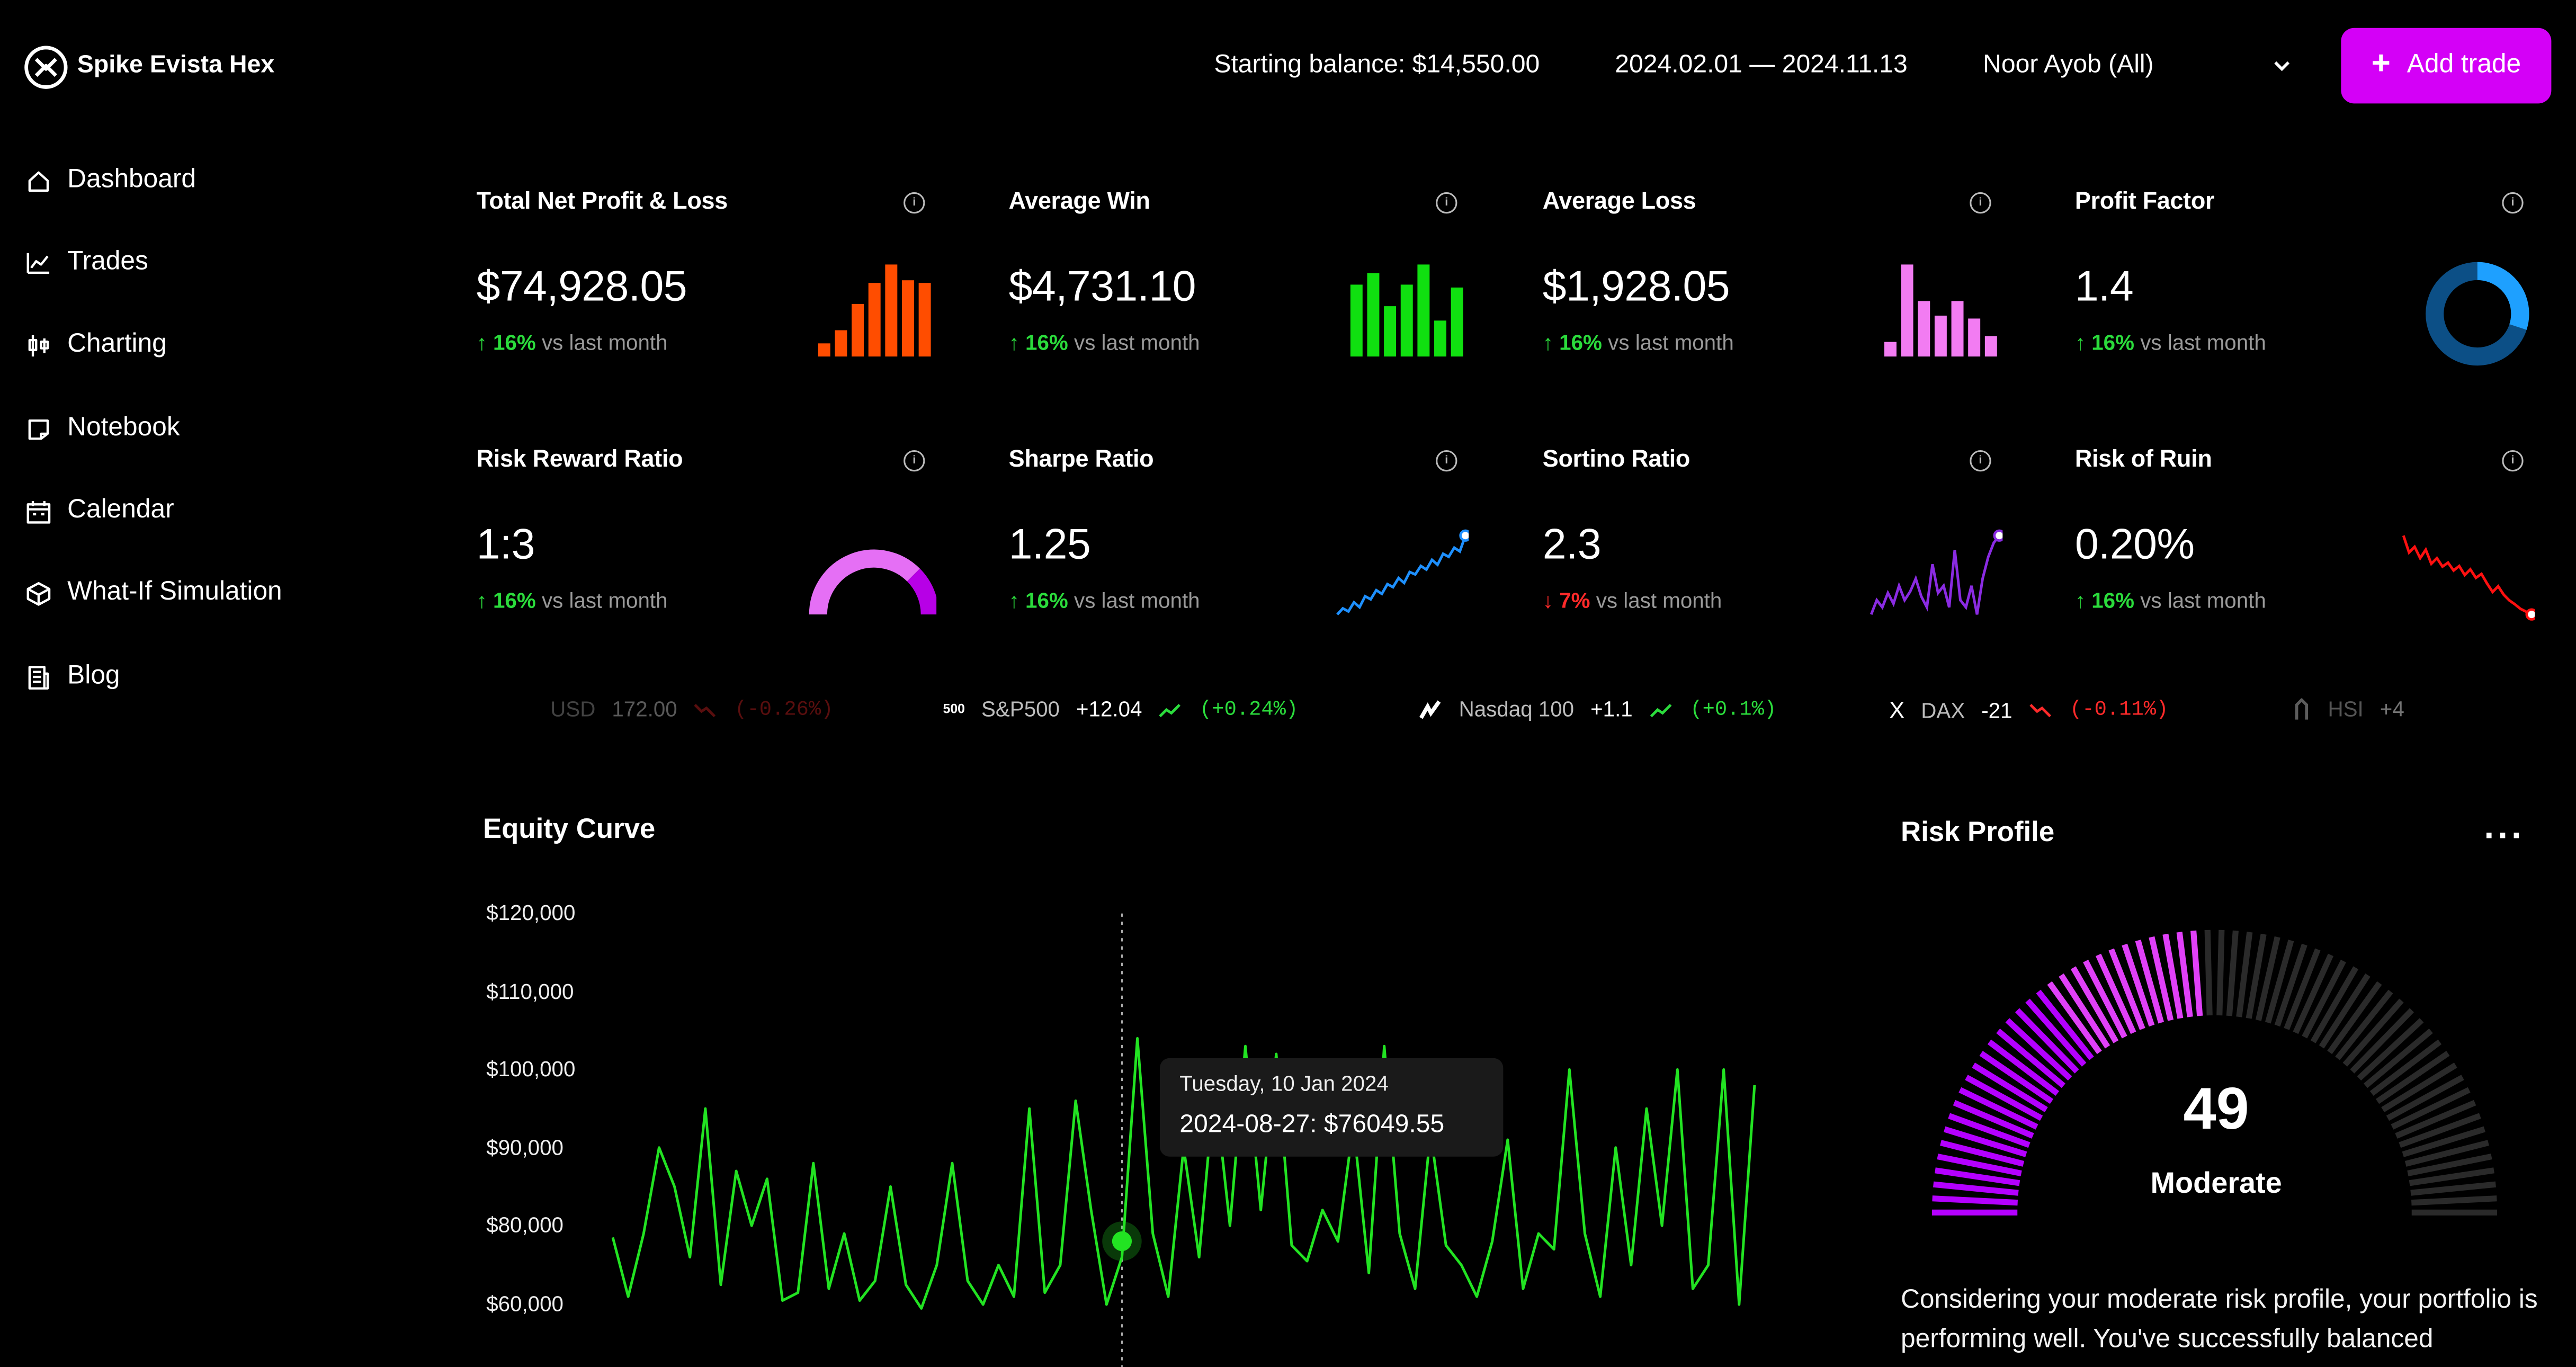  I want to click on metric-title: Total Net Profit & Loss, so click(602, 203).